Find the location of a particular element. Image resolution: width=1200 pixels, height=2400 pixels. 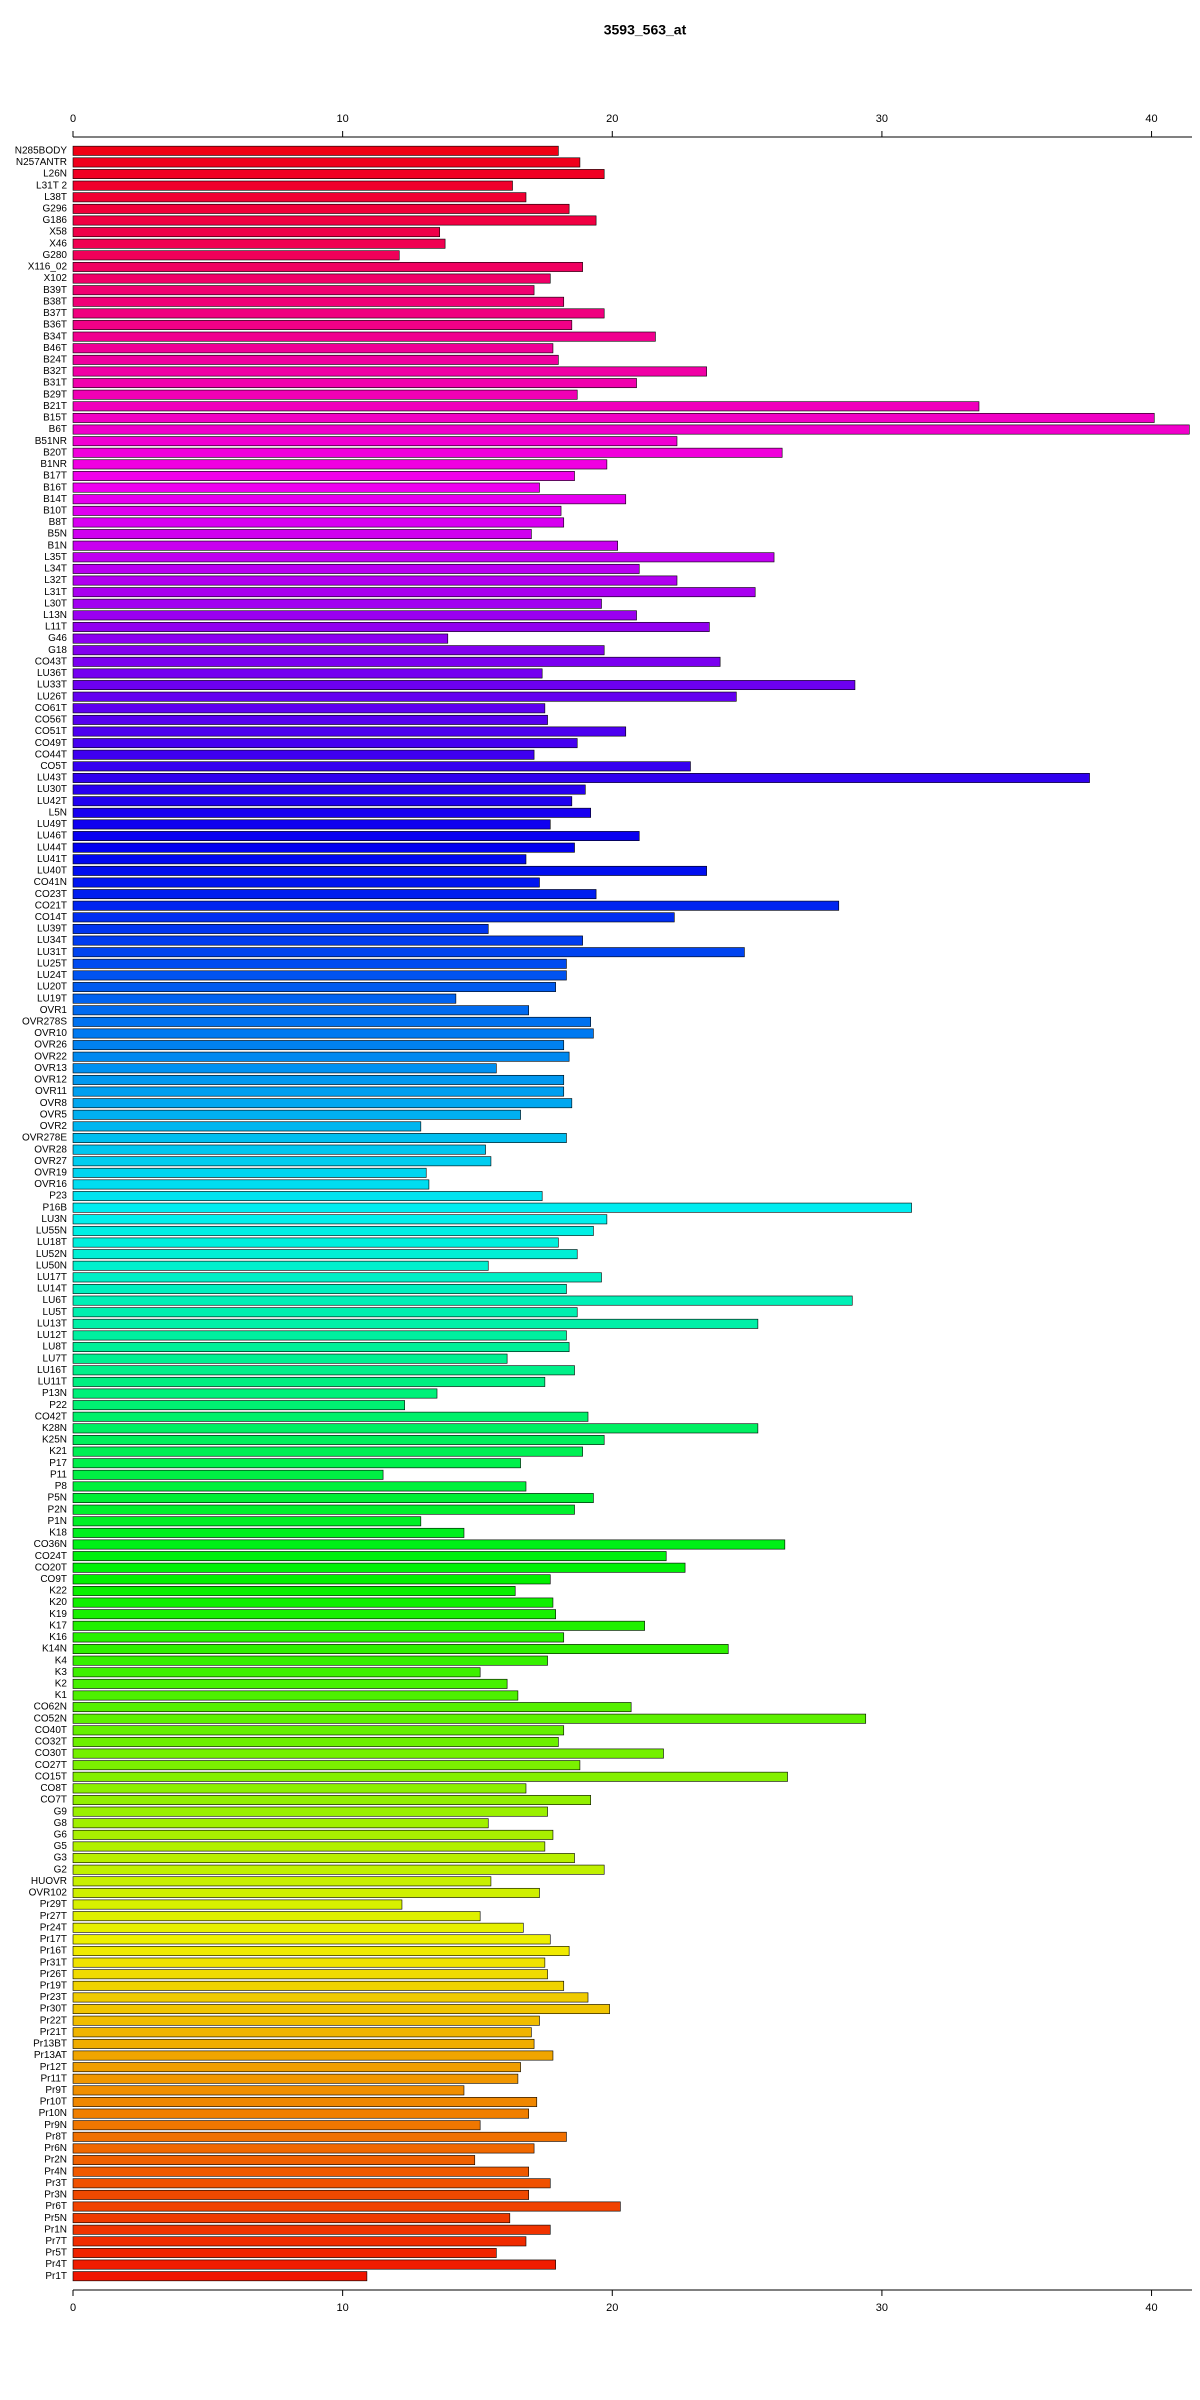

y-tick-label: Pr9N is located at coordinates (55, 2125).